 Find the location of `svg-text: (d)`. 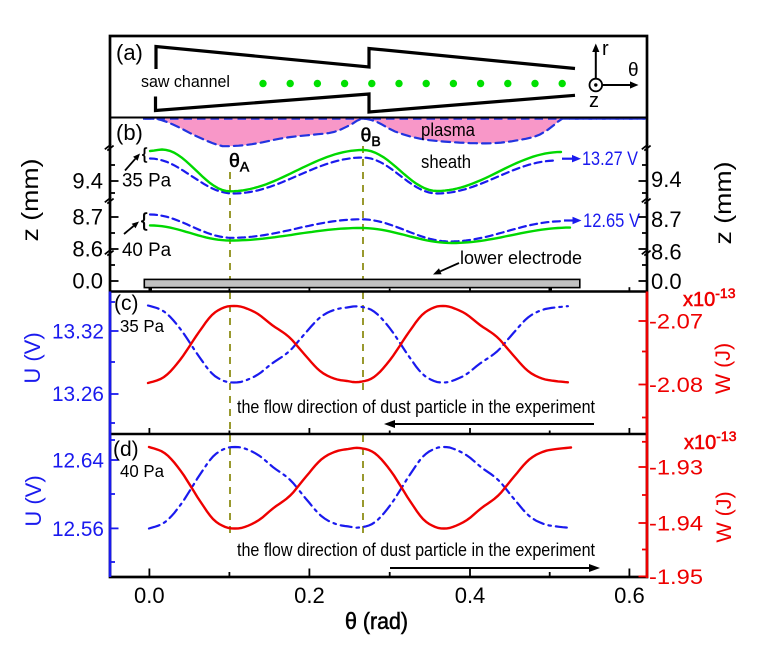

svg-text: (d) is located at coordinates (126, 449).